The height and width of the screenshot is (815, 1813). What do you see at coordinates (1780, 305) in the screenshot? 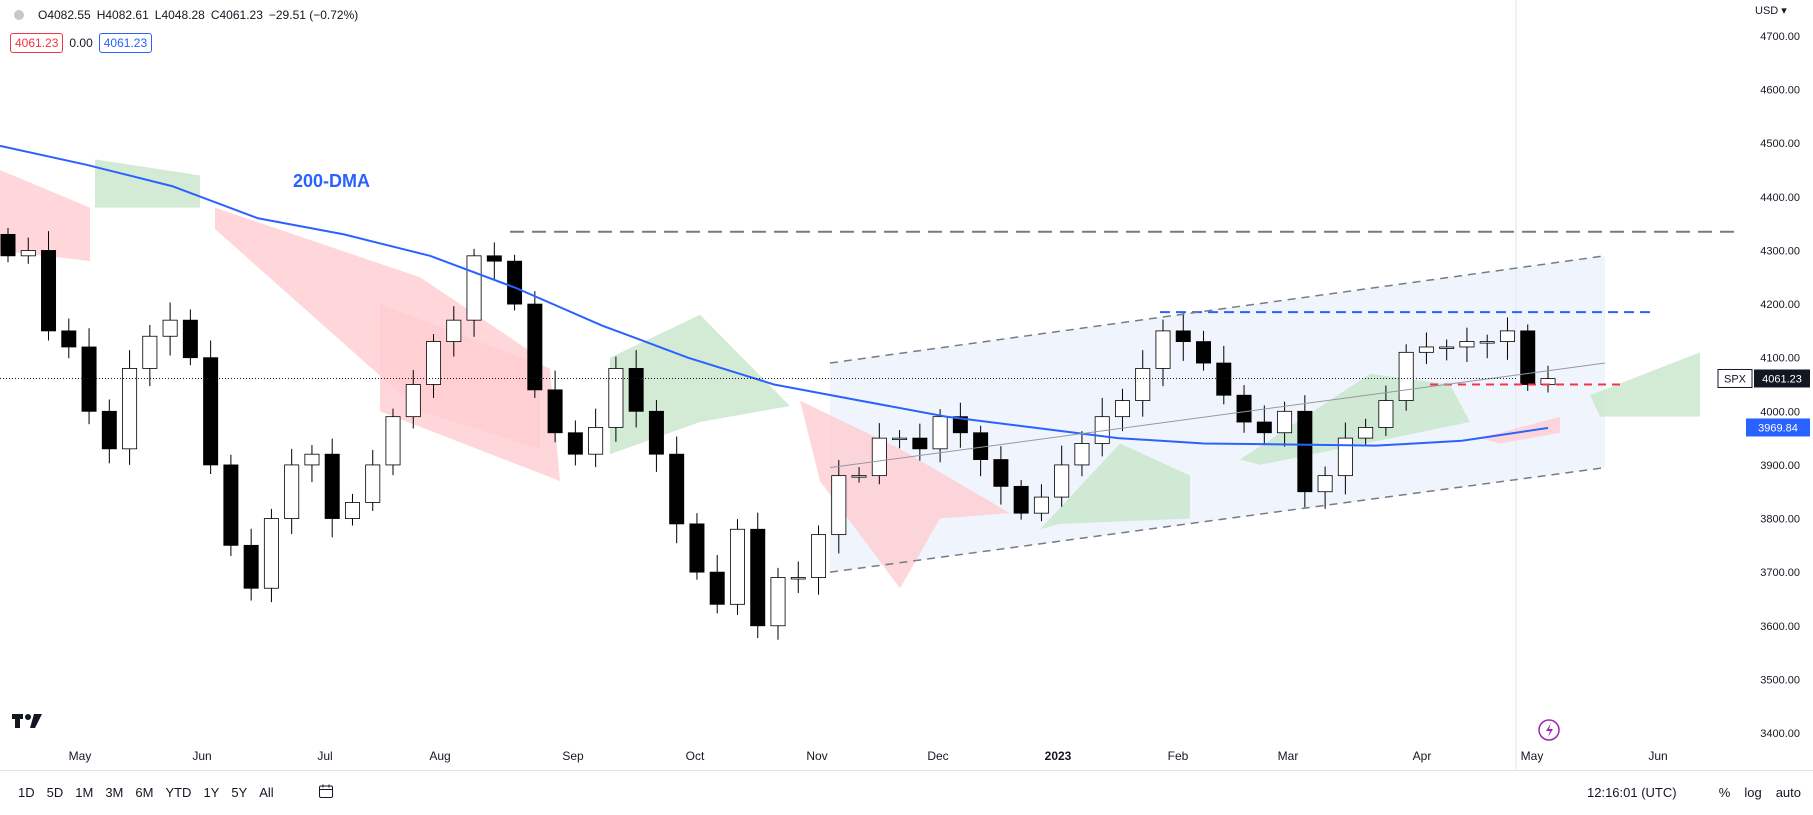
I see `y-tick-label: 4200.00` at bounding box center [1780, 305].